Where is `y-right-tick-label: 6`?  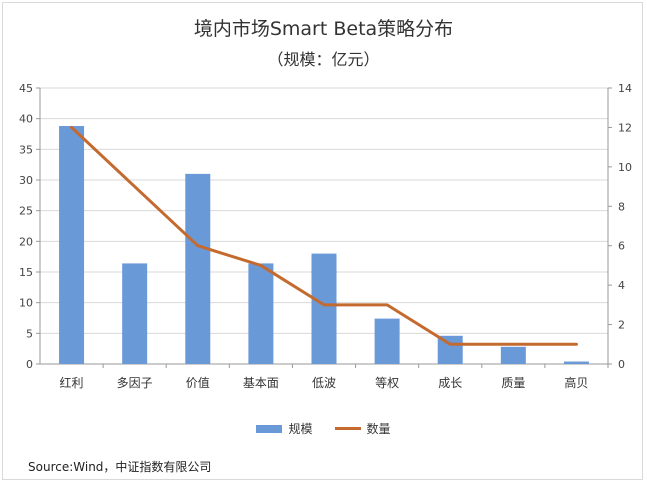
y-right-tick-label: 6 is located at coordinates (621, 246).